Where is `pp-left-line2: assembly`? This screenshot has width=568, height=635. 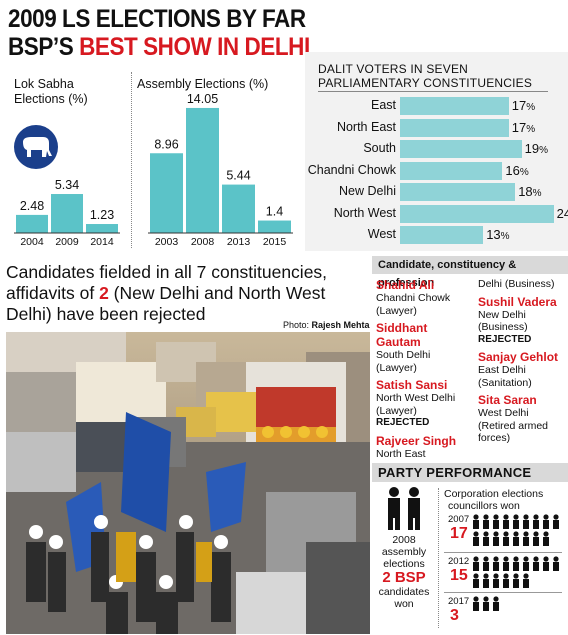 pp-left-line2: assembly is located at coordinates (404, 552).